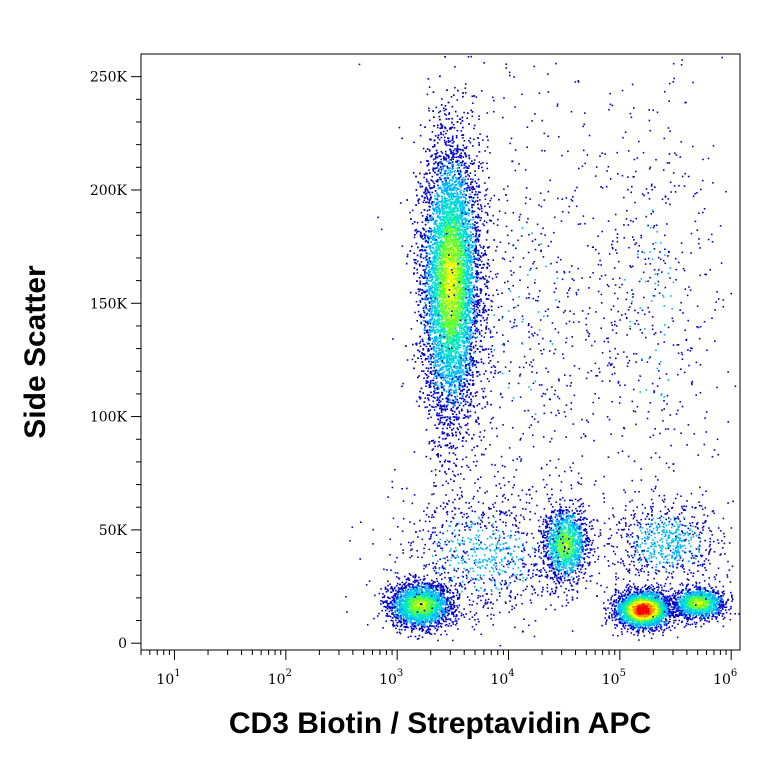 The width and height of the screenshot is (764, 764). What do you see at coordinates (115, 361) in the screenshot?
I see `y-axis: 0 50K 100K 150K 200K 250K` at bounding box center [115, 361].